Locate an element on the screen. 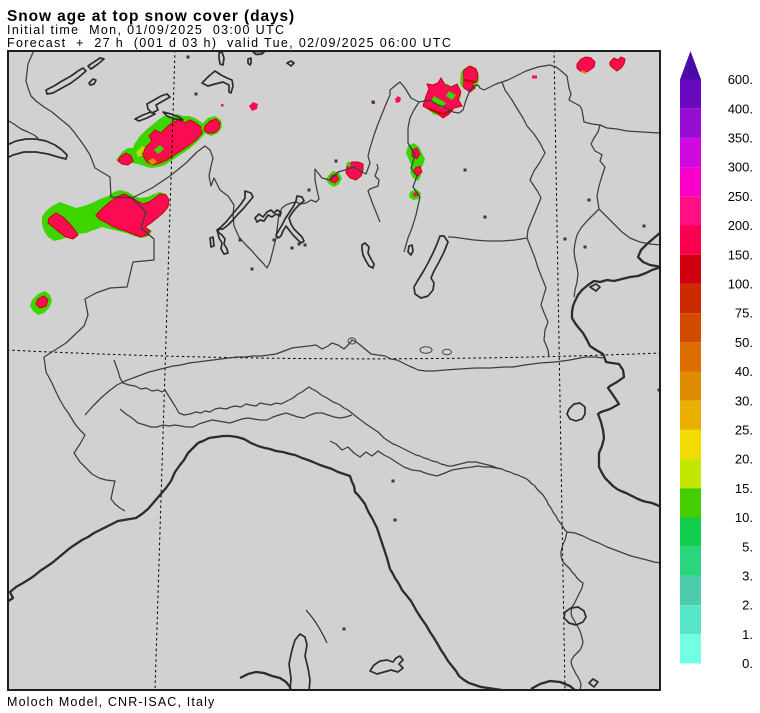 The height and width of the screenshot is (713, 760). svg-text: 20. is located at coordinates (744, 459).